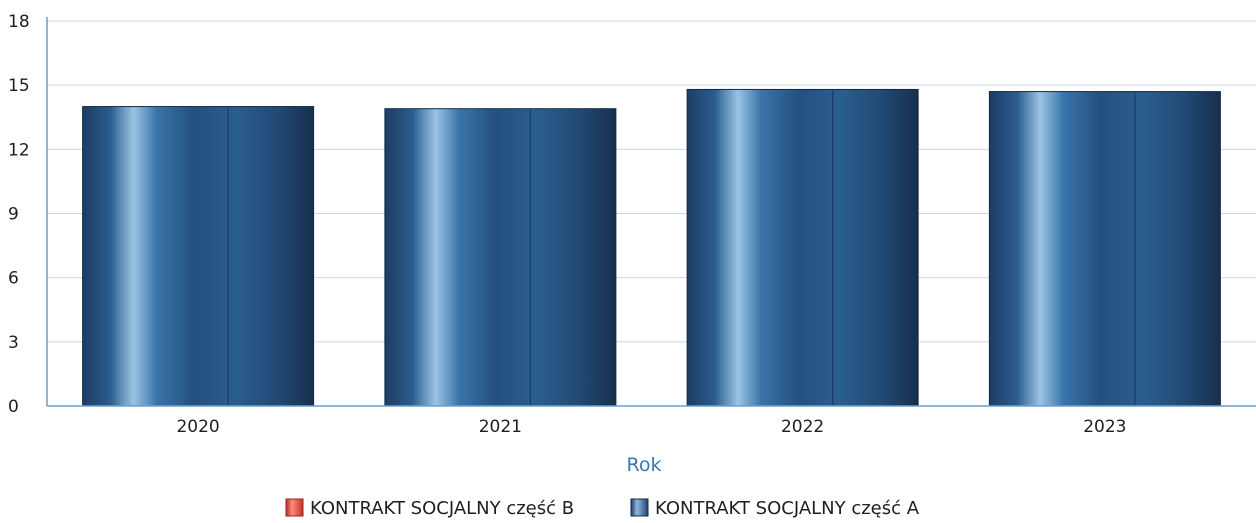 This screenshot has height=523, width=1256. Describe the element at coordinates (198, 256) in the screenshot. I see `bar-2020` at that location.